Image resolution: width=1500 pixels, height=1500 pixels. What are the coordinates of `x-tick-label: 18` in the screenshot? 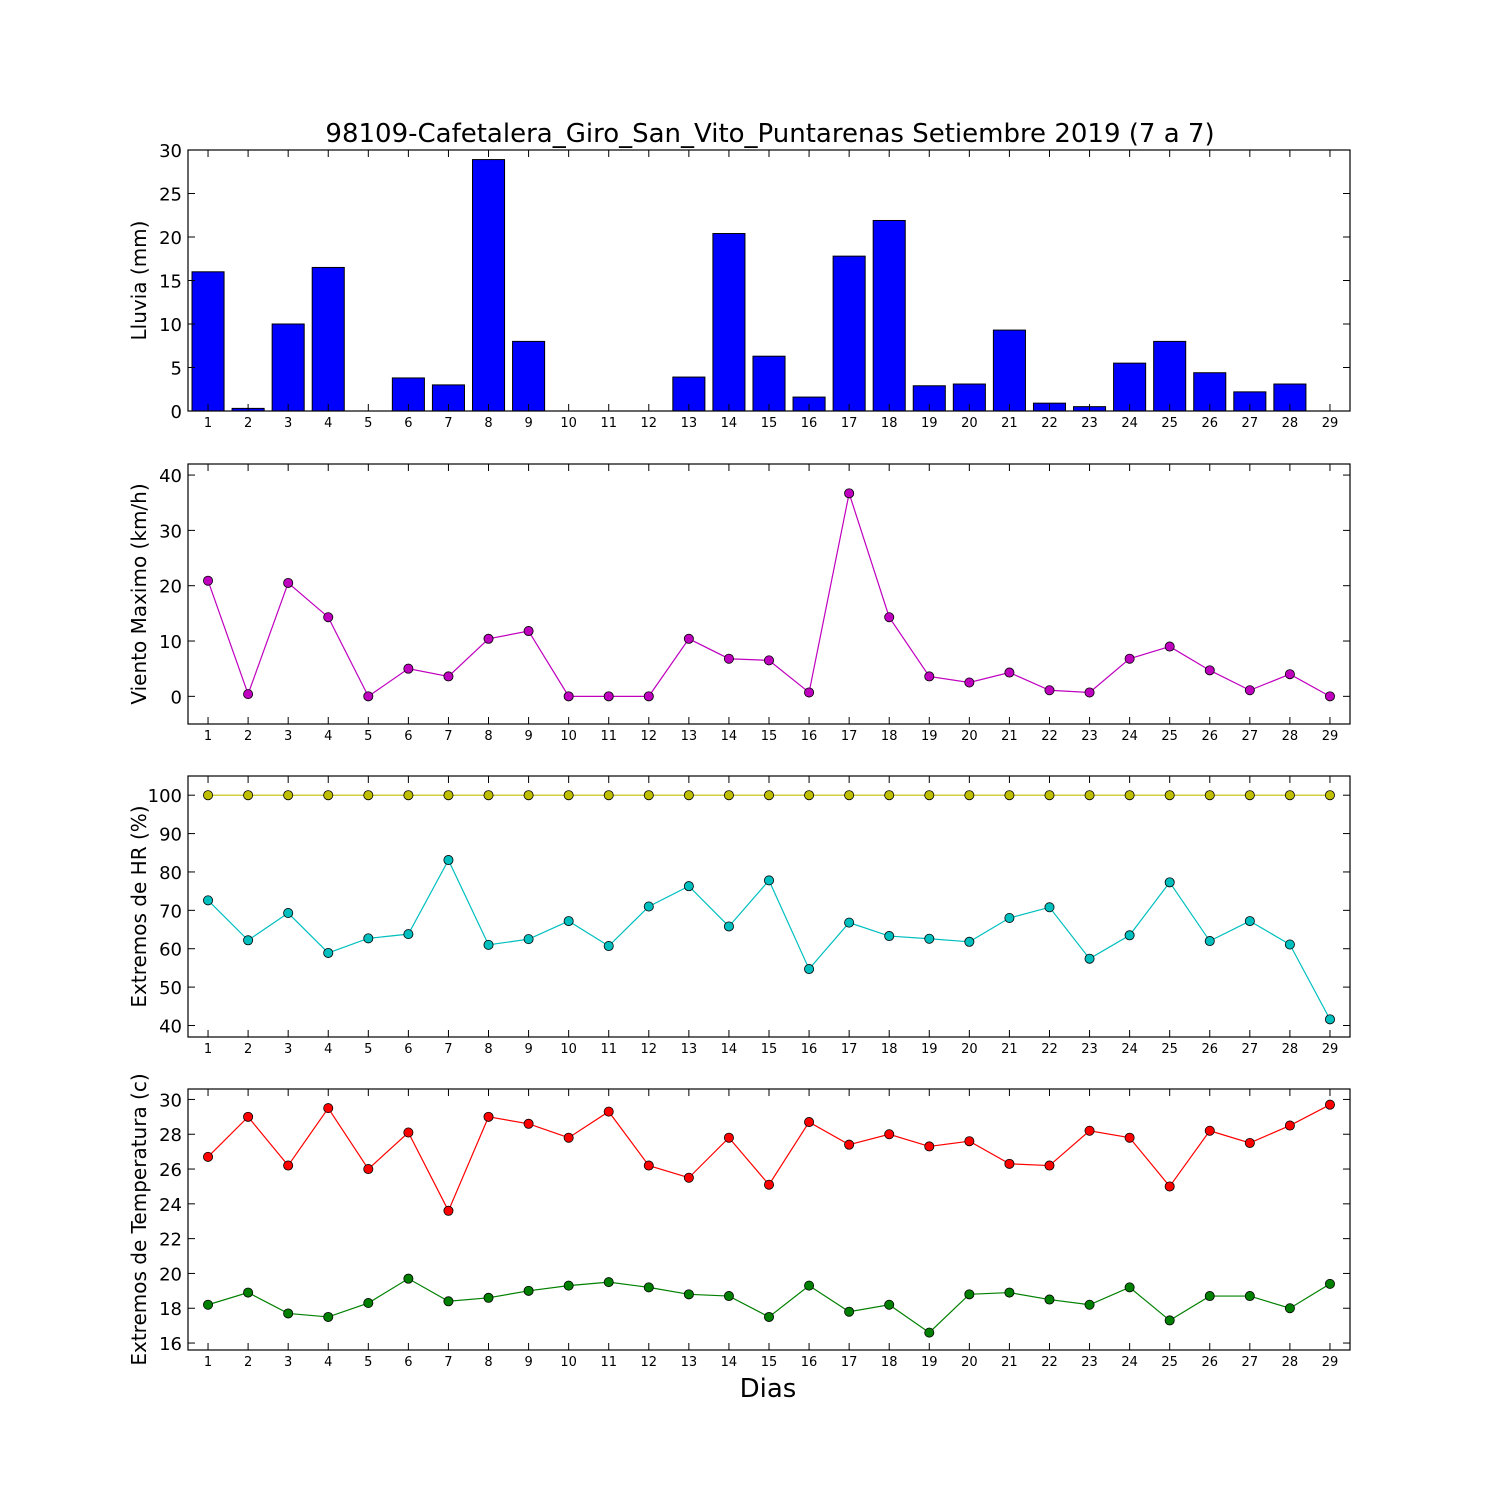 It's located at (889, 1049).